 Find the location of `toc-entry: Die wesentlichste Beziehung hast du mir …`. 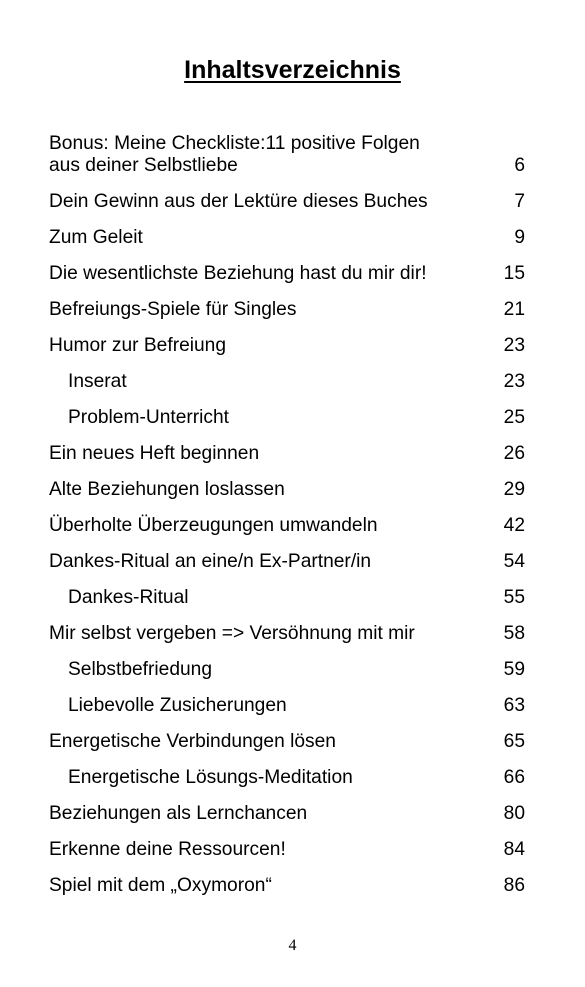

toc-entry: Die wesentlichste Beziehung hast du mir … is located at coordinates (287, 274).